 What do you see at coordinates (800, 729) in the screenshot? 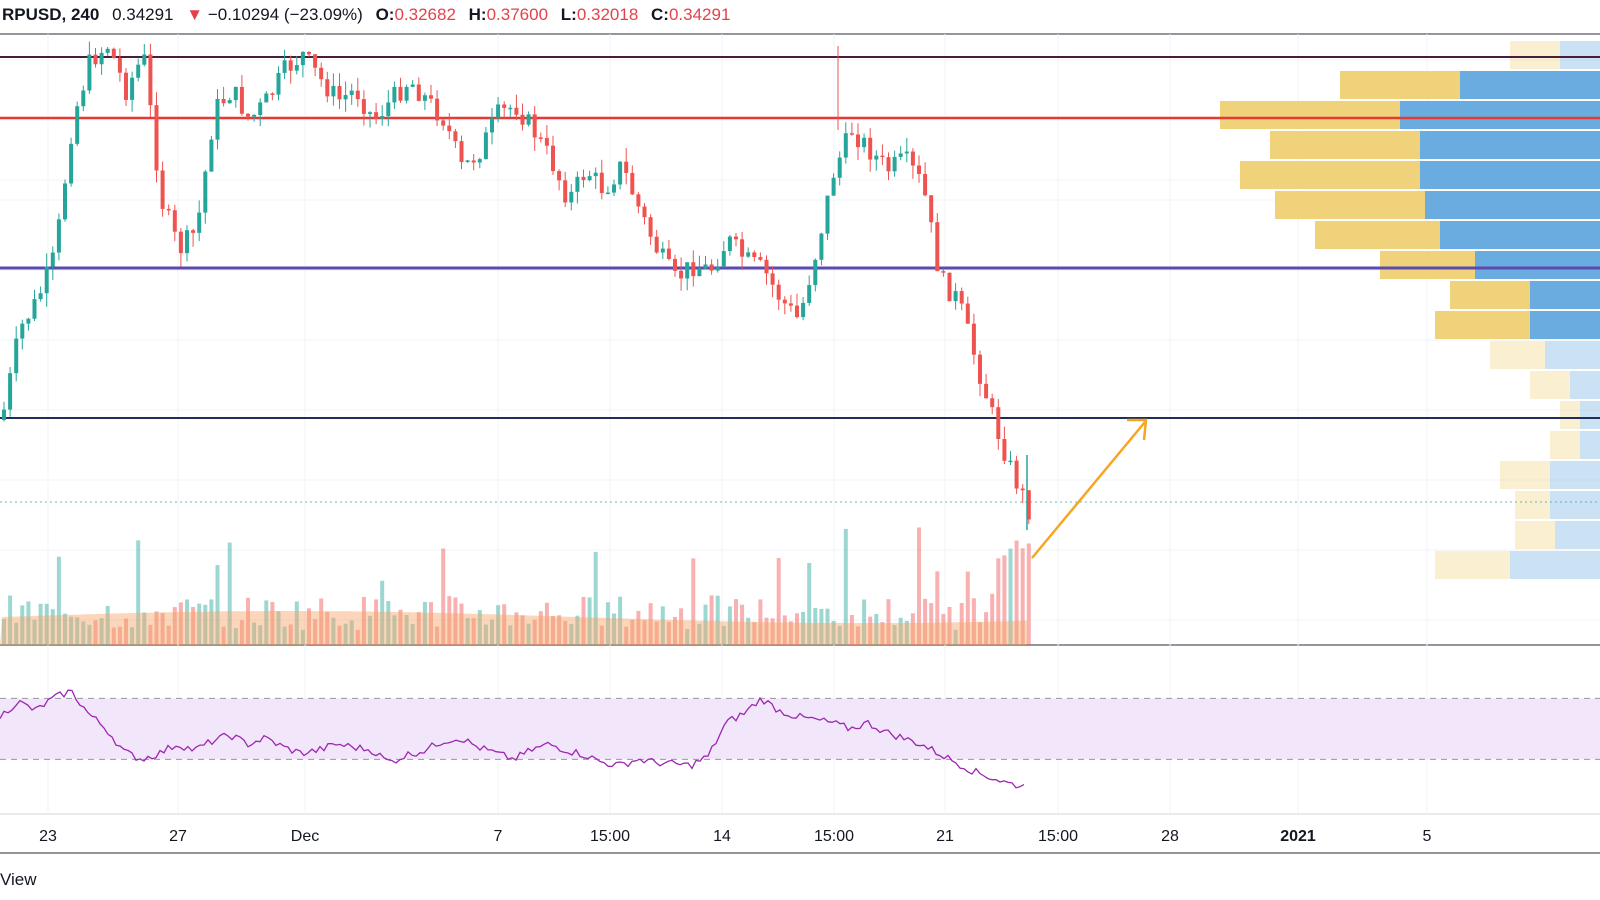
I see `rsi-band` at bounding box center [800, 729].